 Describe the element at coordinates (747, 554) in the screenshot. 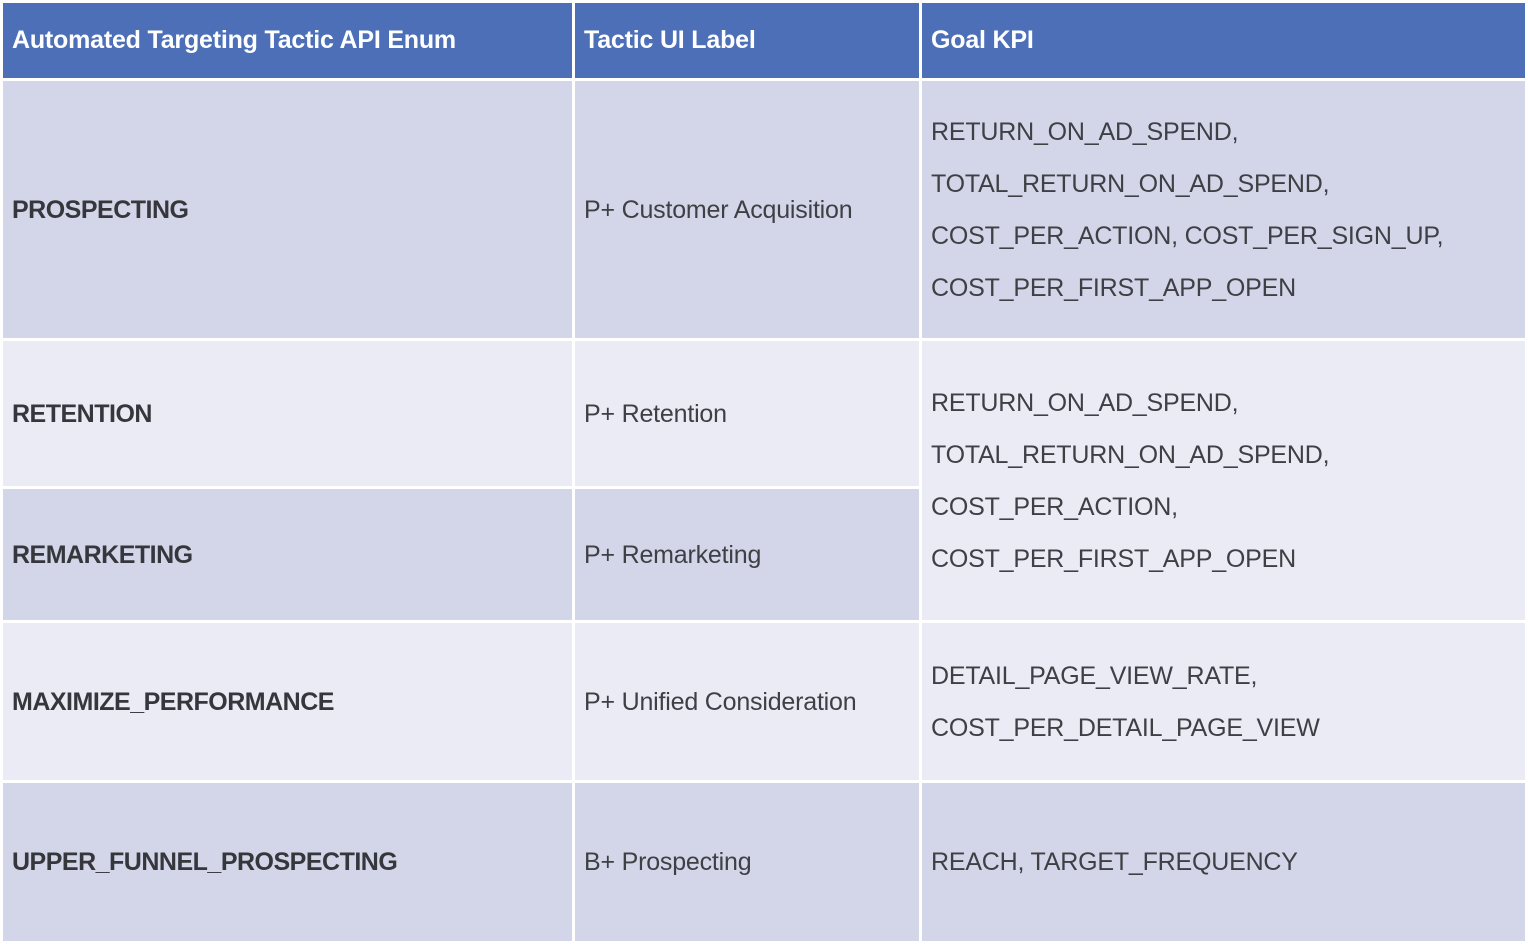

I see `cell-ui-label: P+ Remarketing` at that location.